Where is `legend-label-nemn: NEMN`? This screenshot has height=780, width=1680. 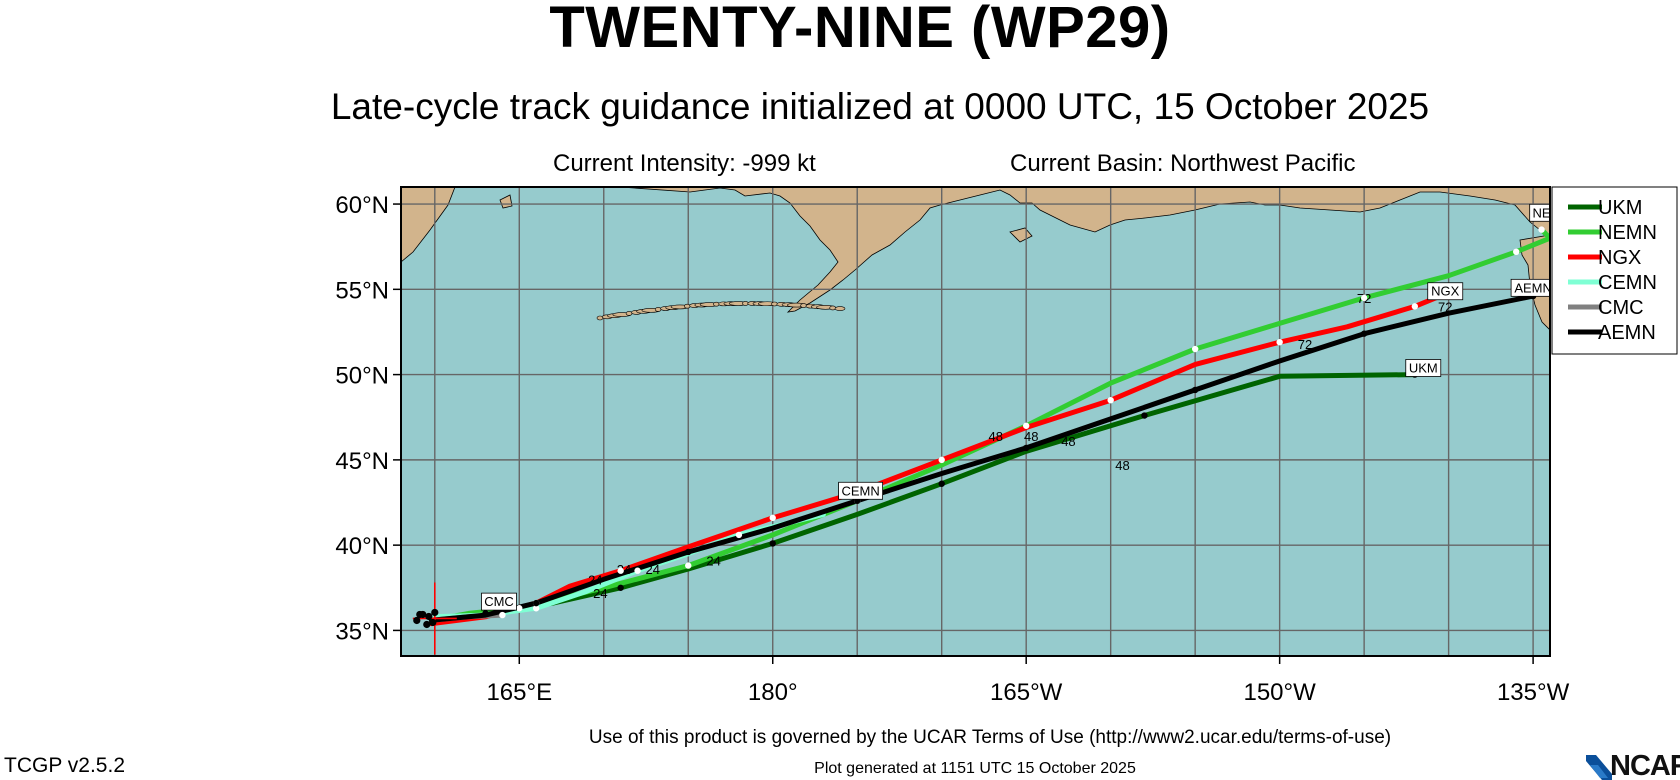
legend-label-nemn: NEMN is located at coordinates (1627, 233).